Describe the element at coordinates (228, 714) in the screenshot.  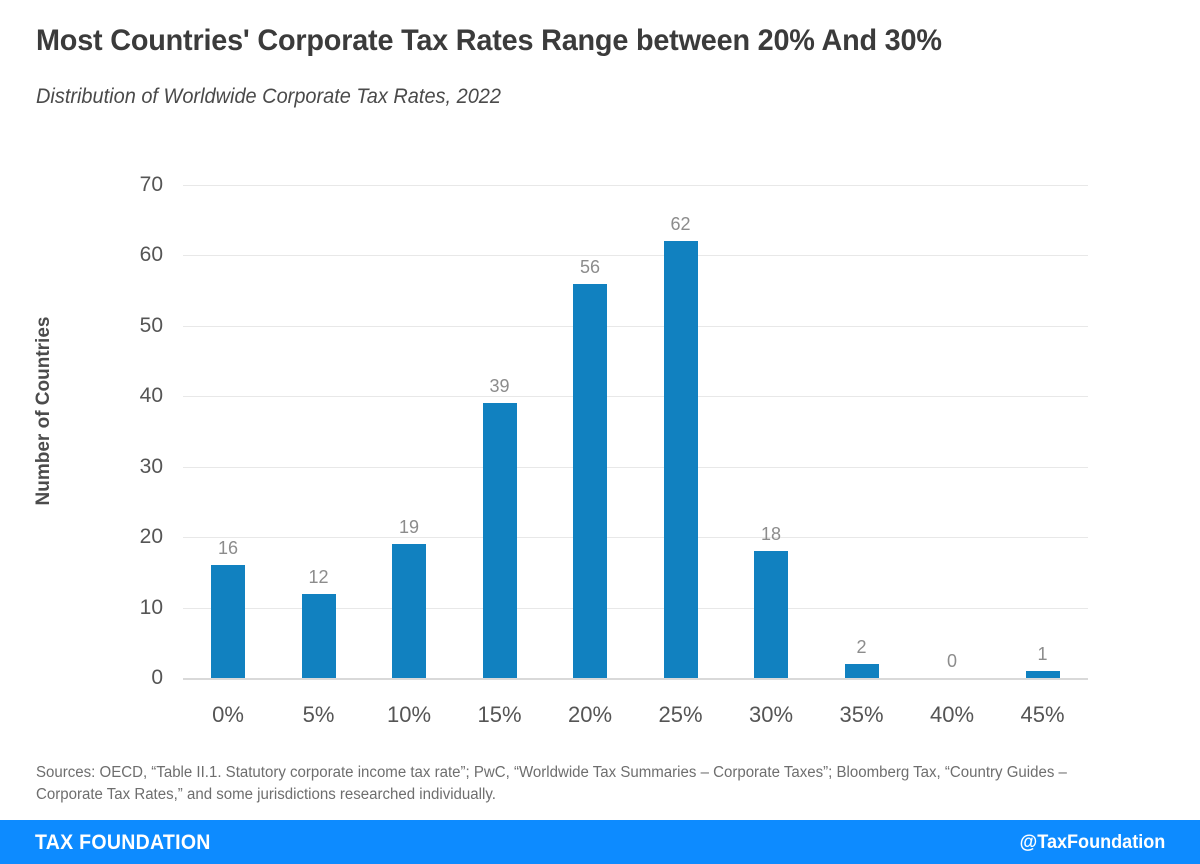
I see `x-axis-tick-label: 0%` at that location.